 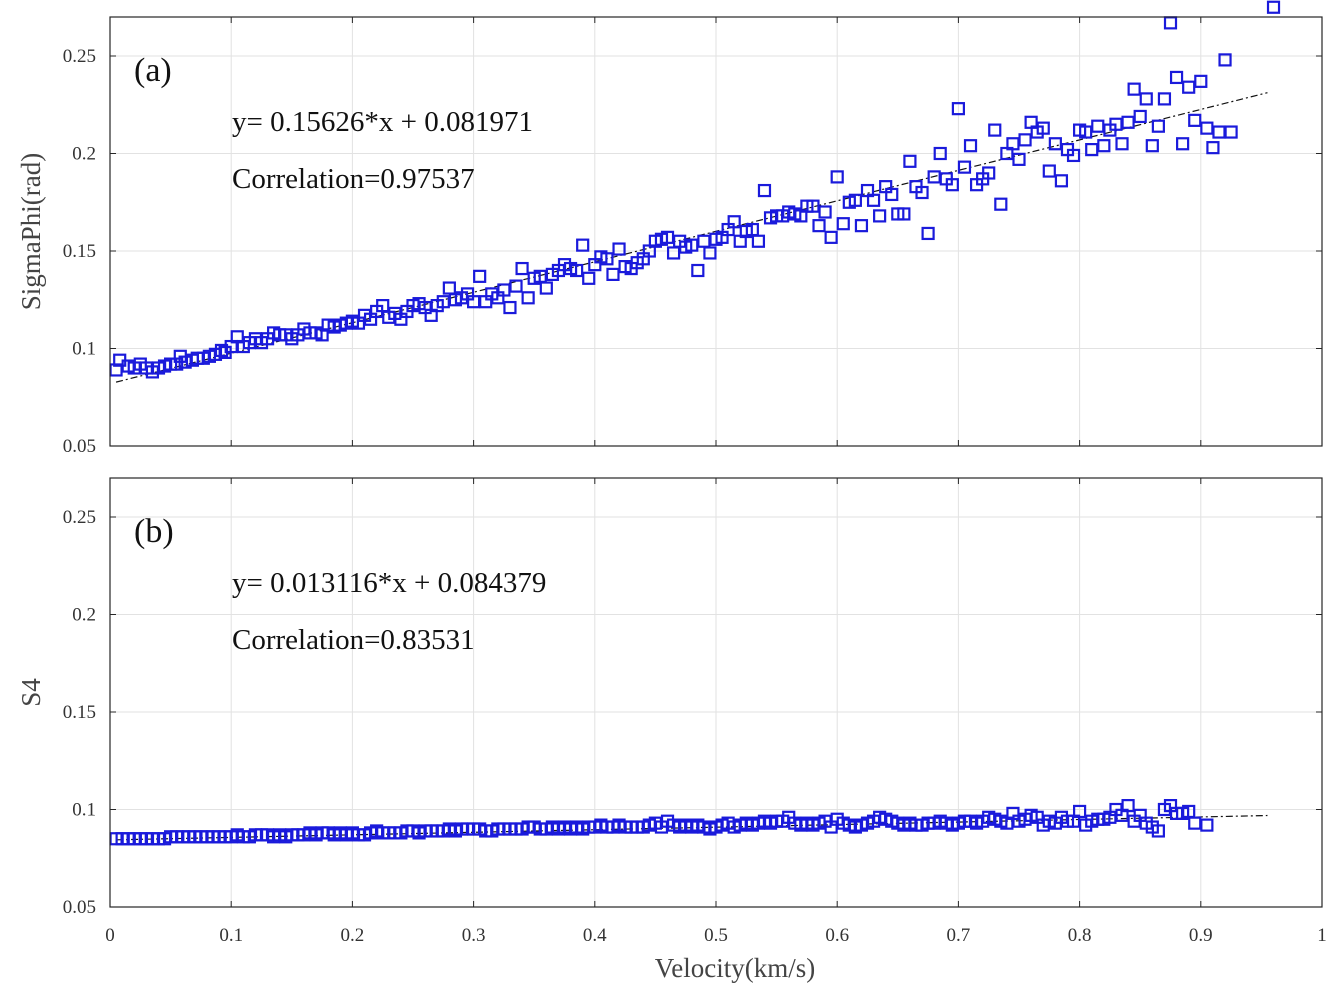 What do you see at coordinates (353, 935) in the screenshot?
I see `x-tick-label: 0.2` at bounding box center [353, 935].